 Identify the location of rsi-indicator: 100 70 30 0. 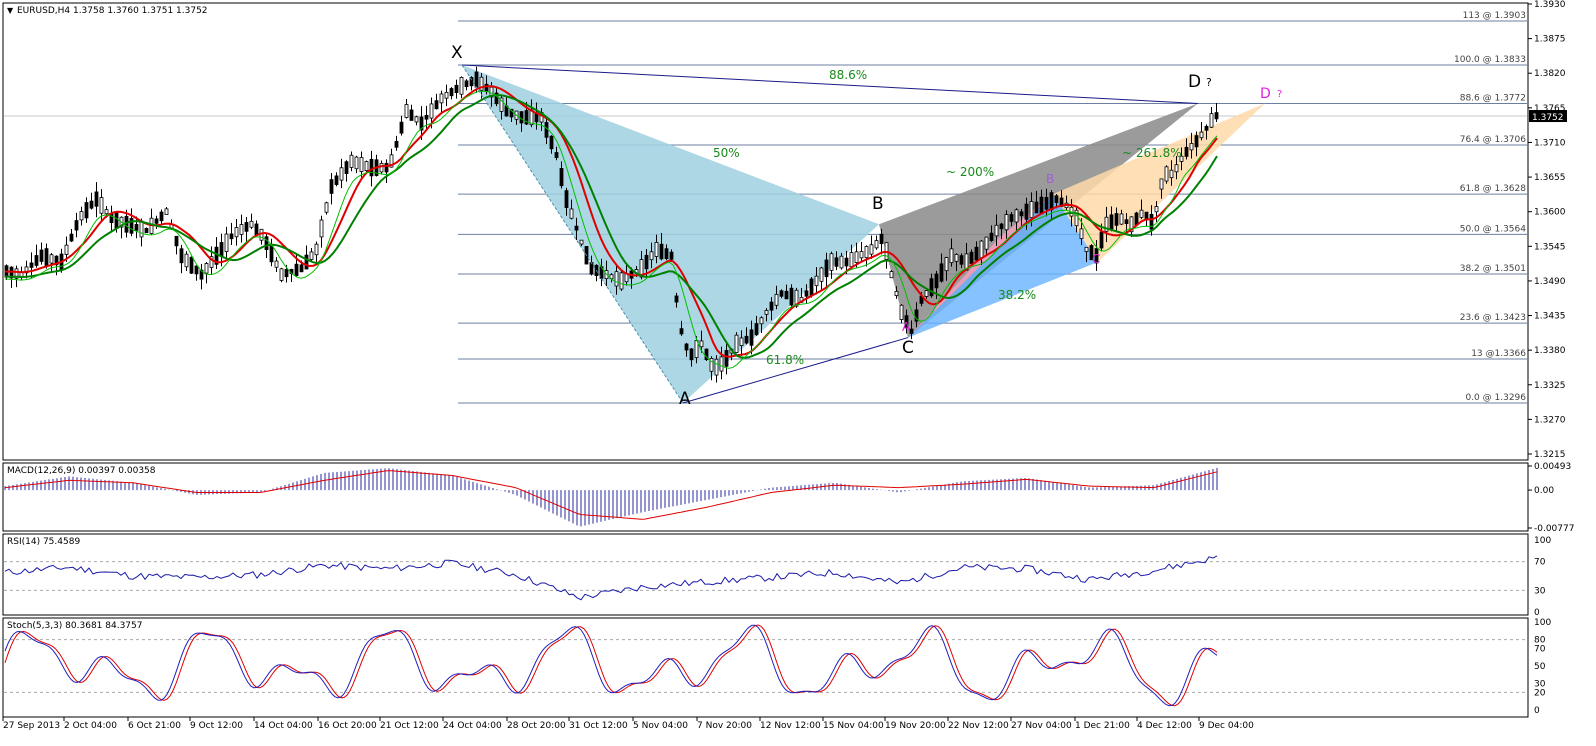
(777, 577).